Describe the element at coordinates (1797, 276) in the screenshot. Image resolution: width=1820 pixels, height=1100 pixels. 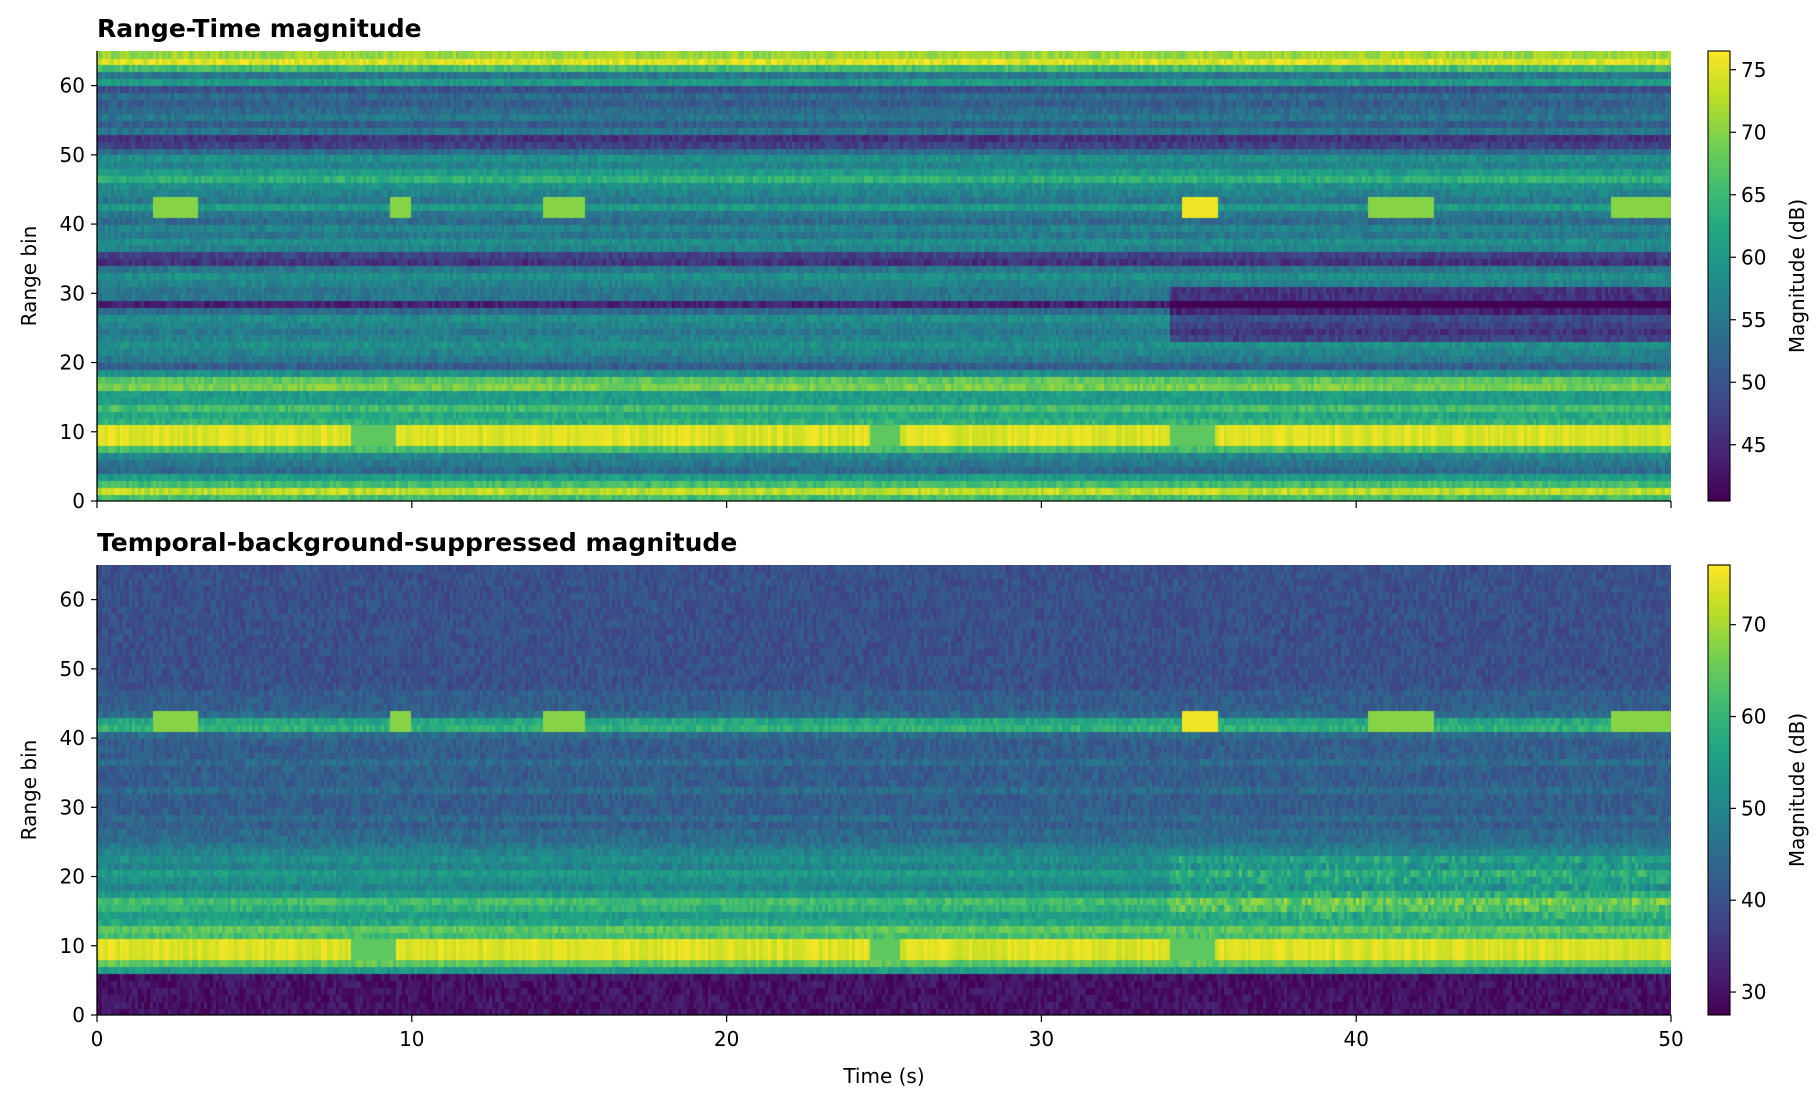
I see `colorbar-label-top: Magnitude (dB)` at that location.